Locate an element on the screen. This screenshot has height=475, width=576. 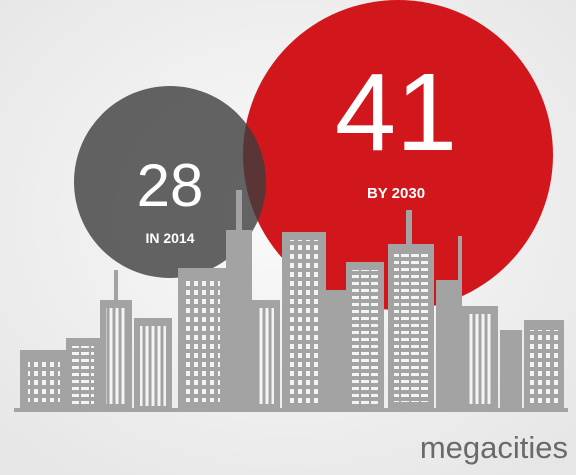
circle-2014 is located at coordinates (170, 182).